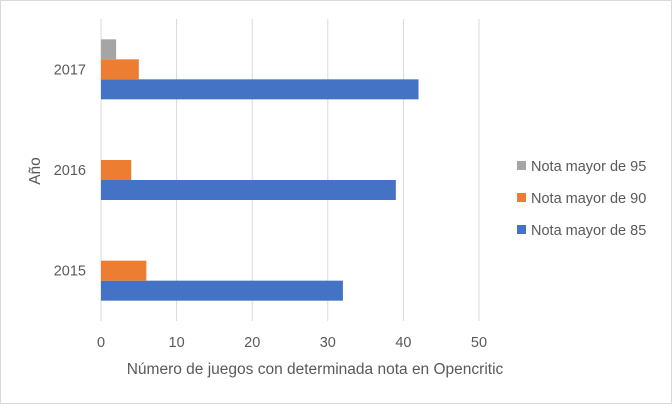 The height and width of the screenshot is (408, 672). Describe the element at coordinates (292, 343) in the screenshot. I see `x-axis-ticks: 0 10 20 30 40 50` at that location.